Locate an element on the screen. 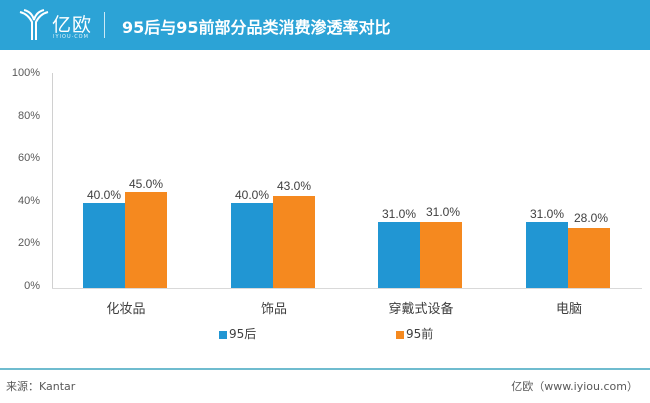 The width and height of the screenshot is (650, 403). value-label: 45.0% is located at coordinates (146, 184).